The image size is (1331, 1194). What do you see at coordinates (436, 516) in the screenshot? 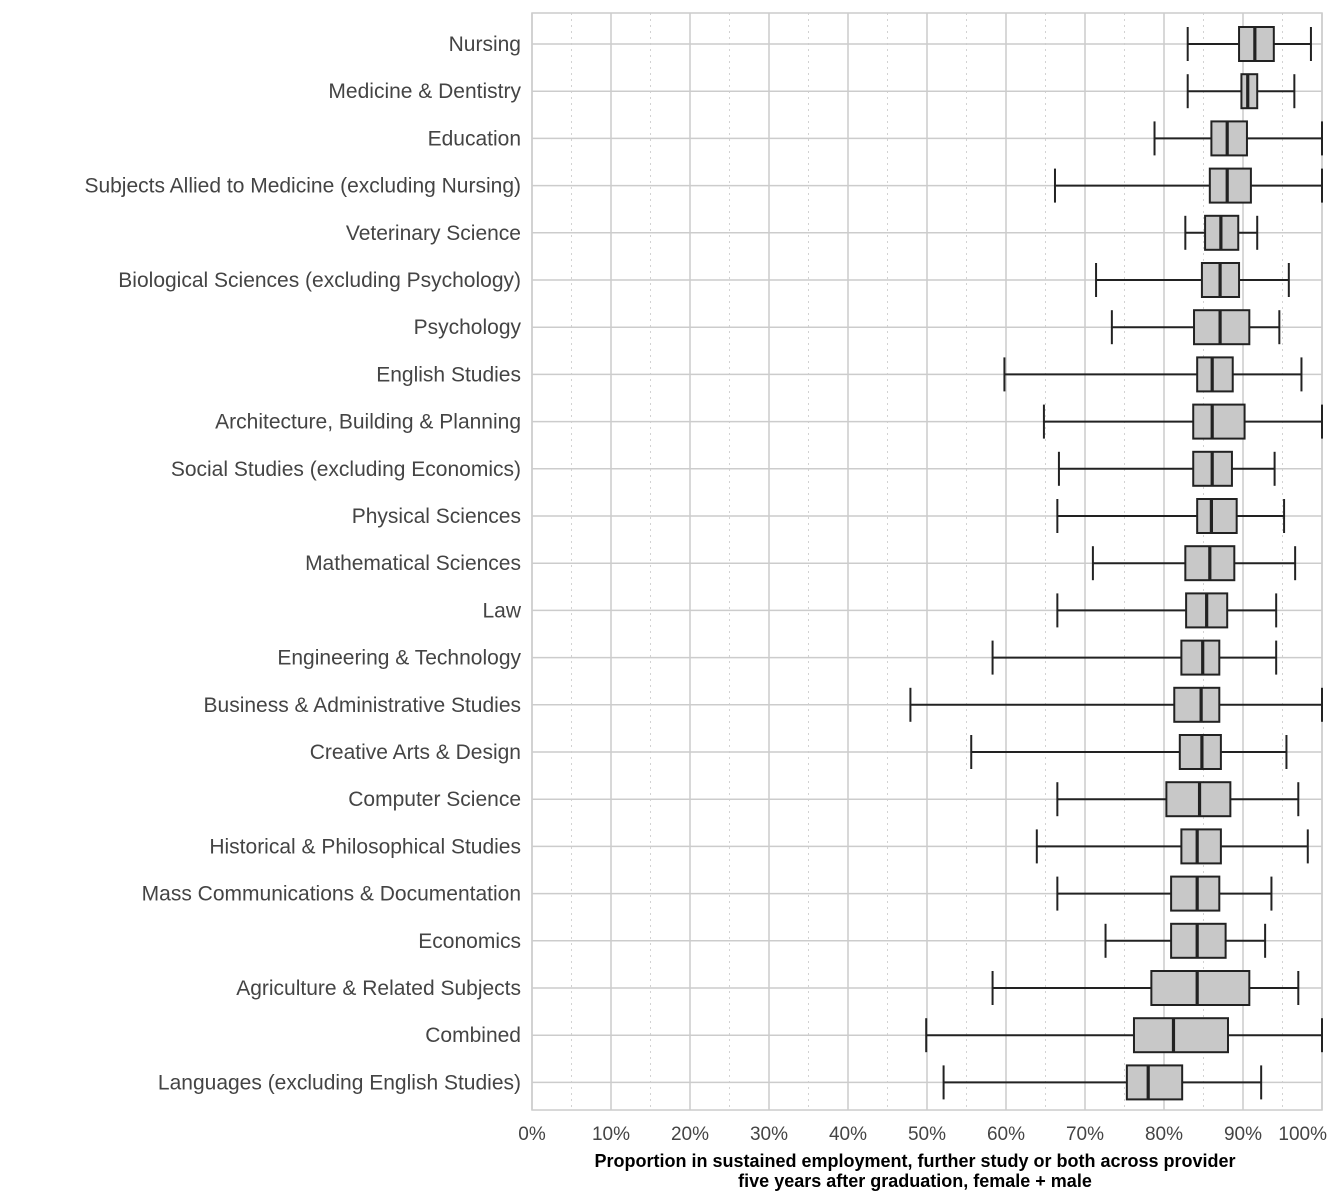
I see `category-label: Physical Sciences` at bounding box center [436, 516].